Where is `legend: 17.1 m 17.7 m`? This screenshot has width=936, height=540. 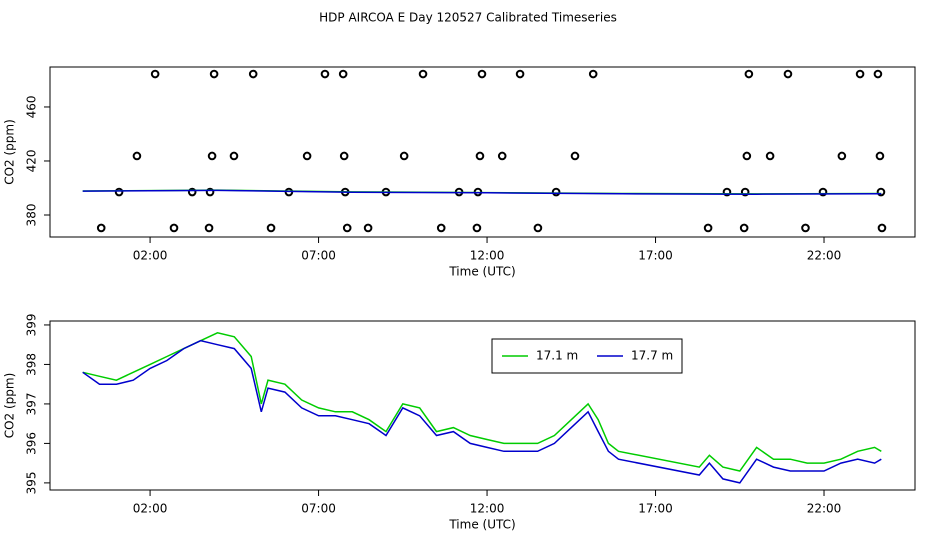 legend: 17.1 m 17.7 m is located at coordinates (587, 356).